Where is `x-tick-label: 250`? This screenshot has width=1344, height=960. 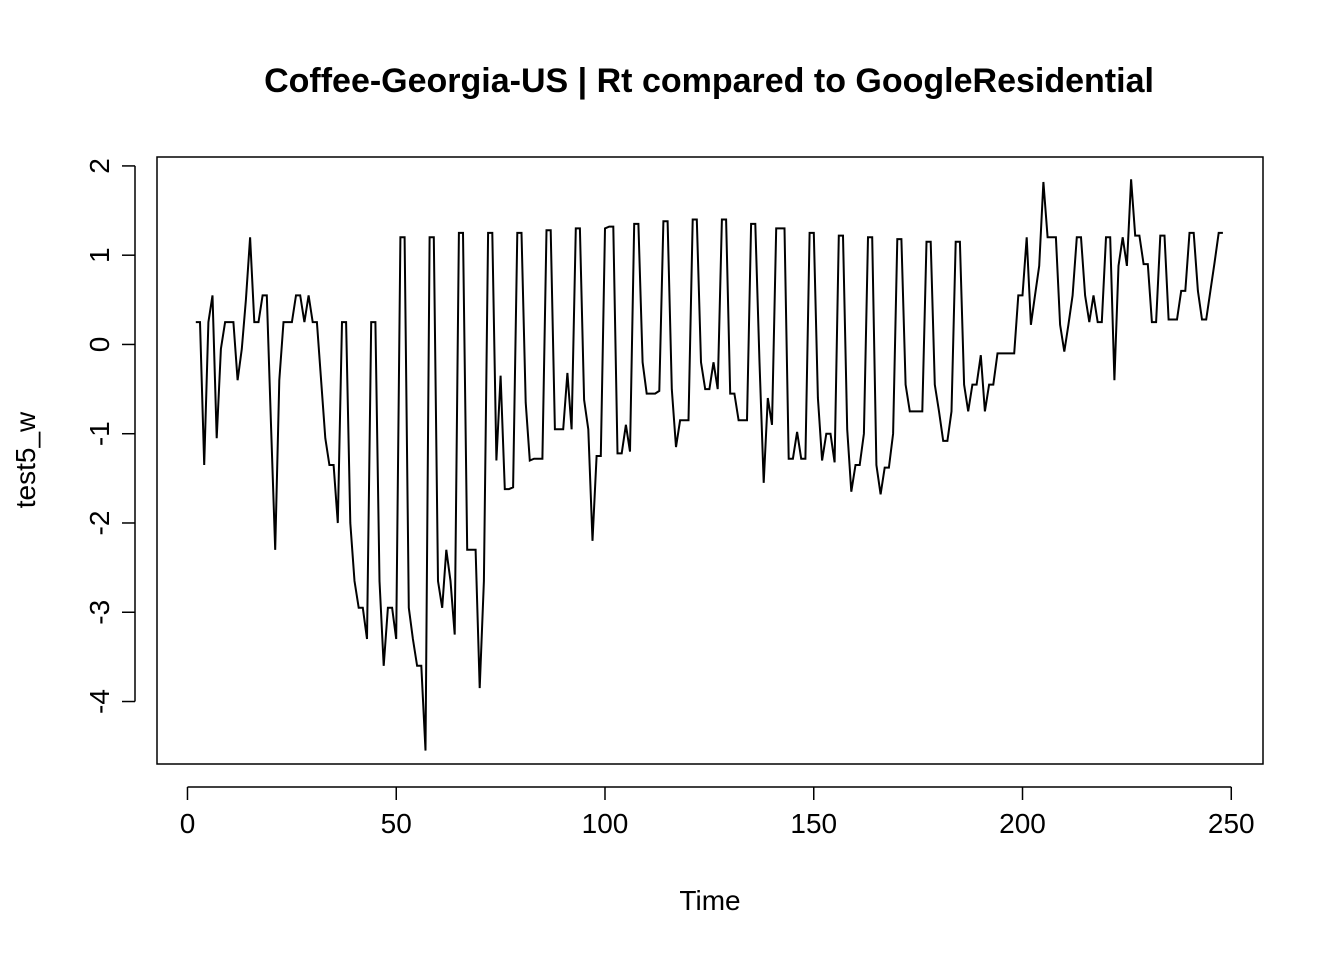 x-tick-label: 250 is located at coordinates (1231, 823).